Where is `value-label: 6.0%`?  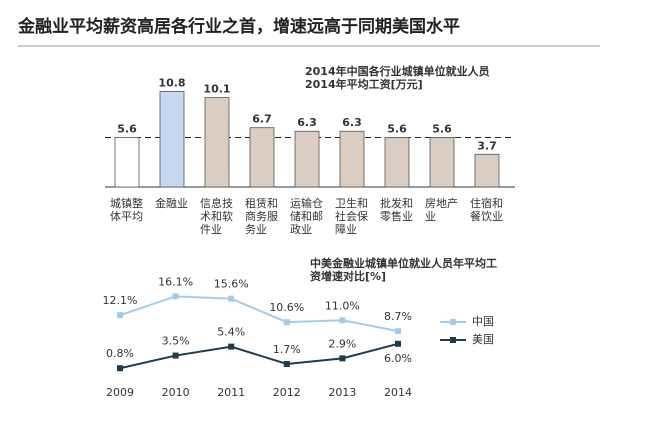
value-label: 6.0% is located at coordinates (398, 358).